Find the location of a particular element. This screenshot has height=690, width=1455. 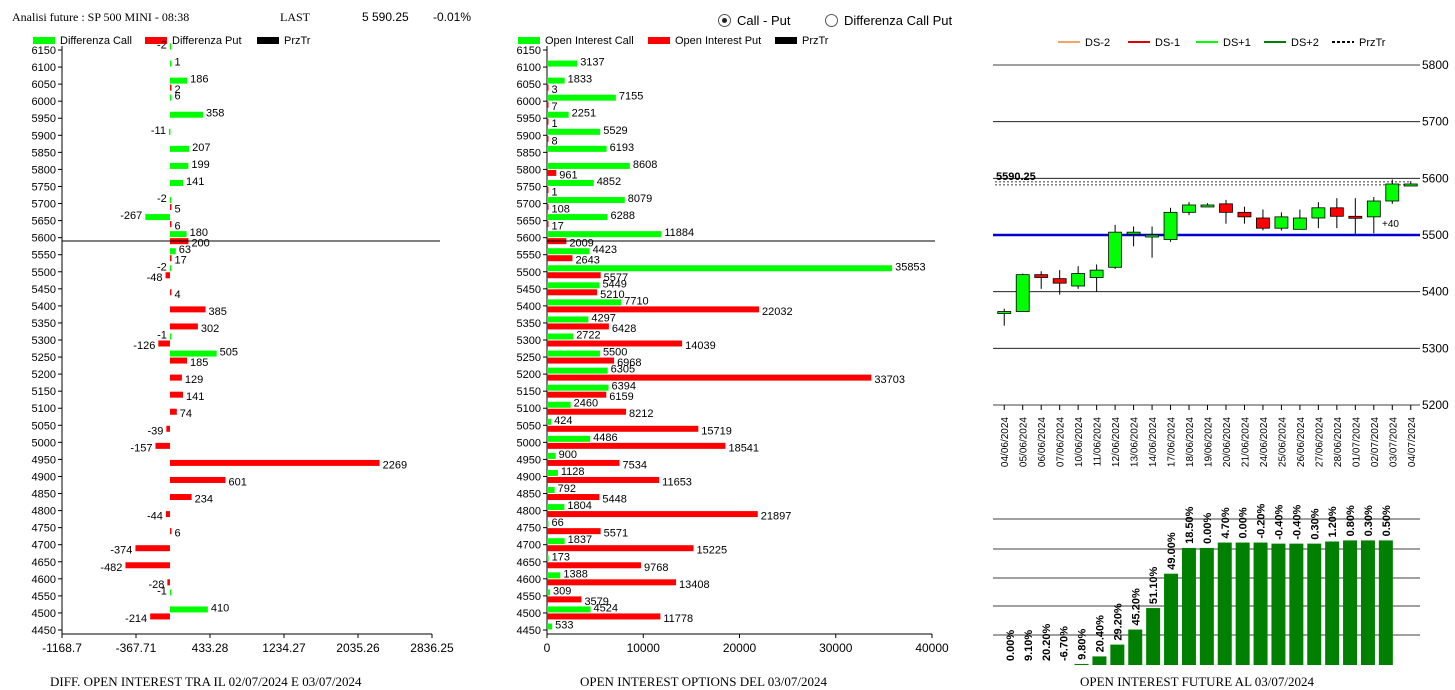

call-value-label: 141 is located at coordinates (195, 182).